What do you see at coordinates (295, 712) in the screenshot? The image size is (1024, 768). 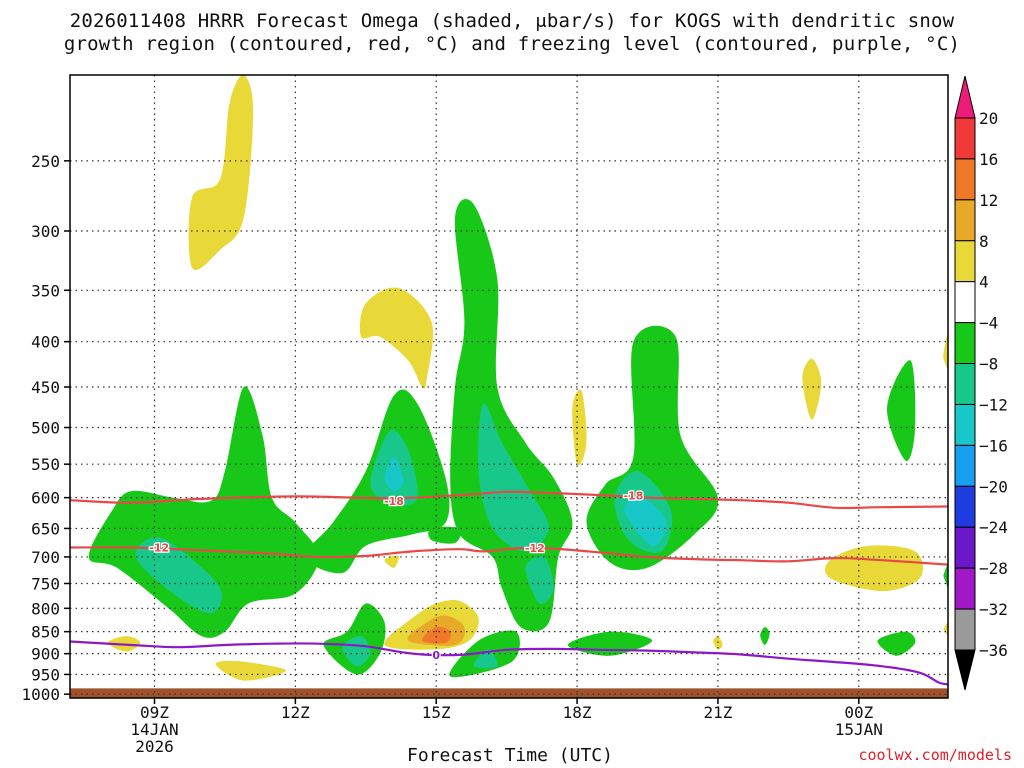 I see `x-tick-label-12Z: 12Z` at bounding box center [295, 712].